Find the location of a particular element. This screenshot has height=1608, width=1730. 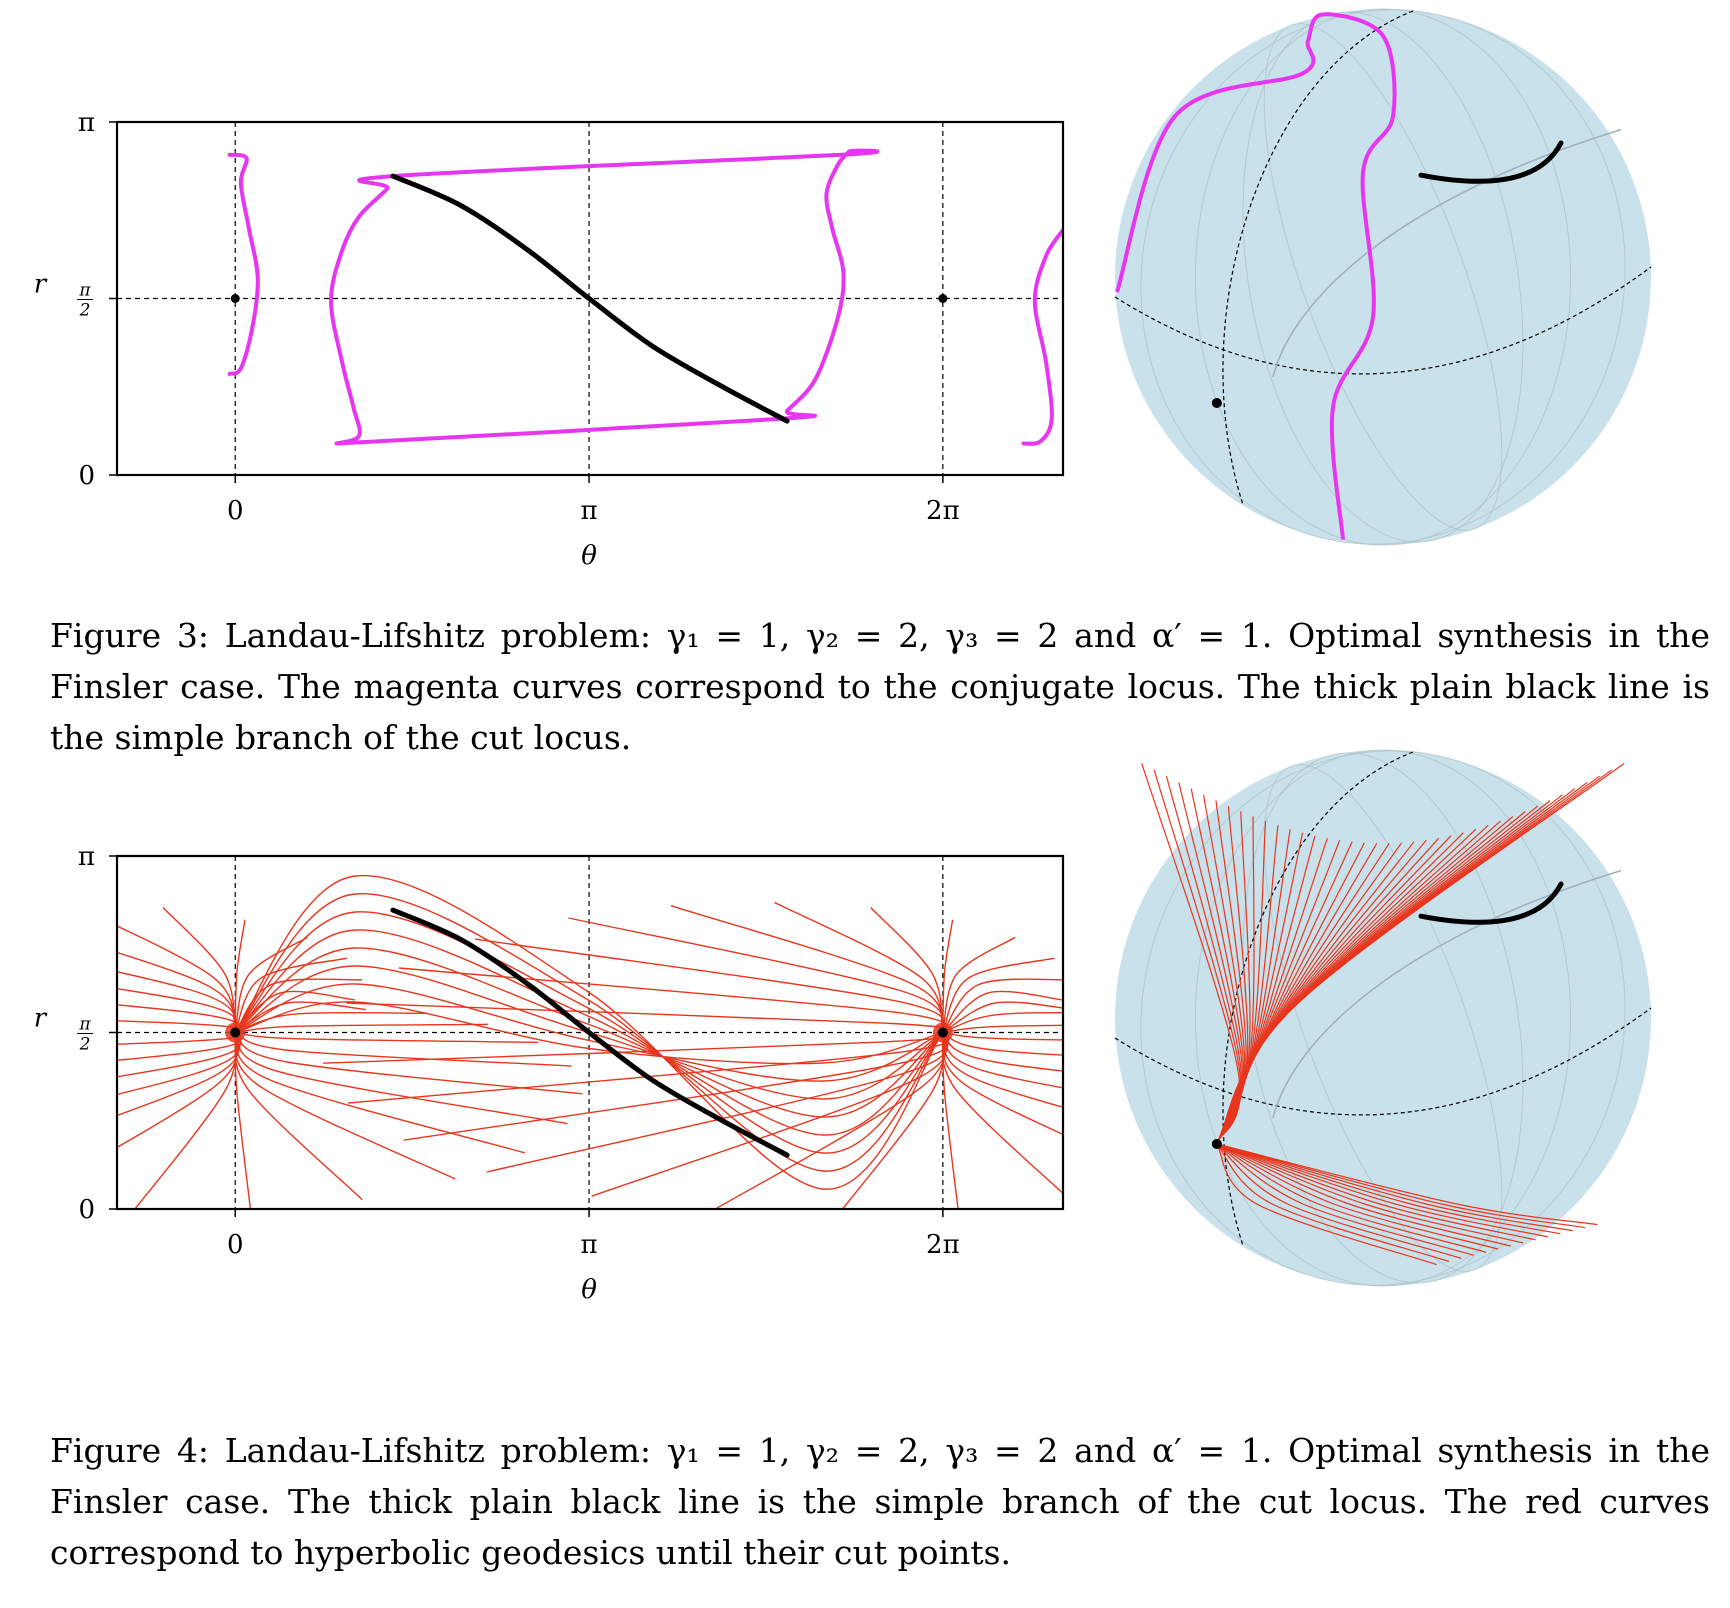

fig3-great-circle is located at coordinates (1447, 253).